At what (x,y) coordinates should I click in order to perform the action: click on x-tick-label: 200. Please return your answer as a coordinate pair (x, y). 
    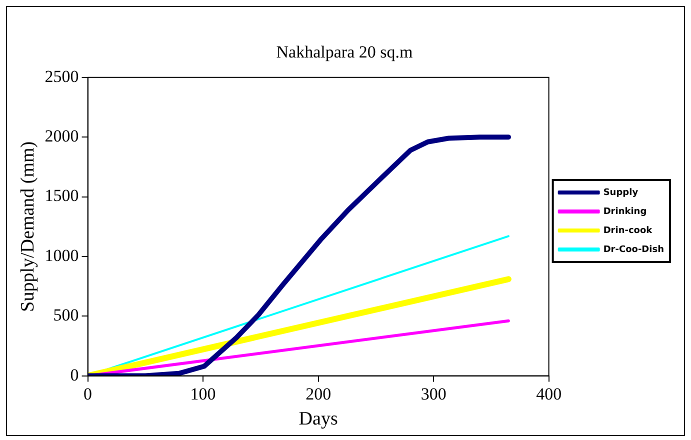
    Looking at the image, I should click on (319, 394).